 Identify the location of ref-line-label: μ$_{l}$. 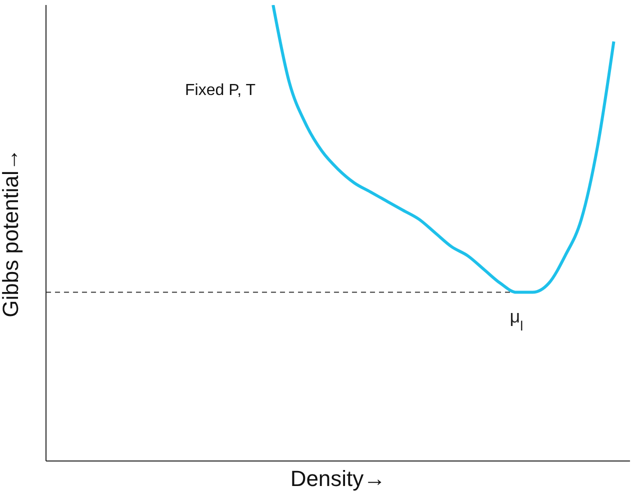
(517, 319).